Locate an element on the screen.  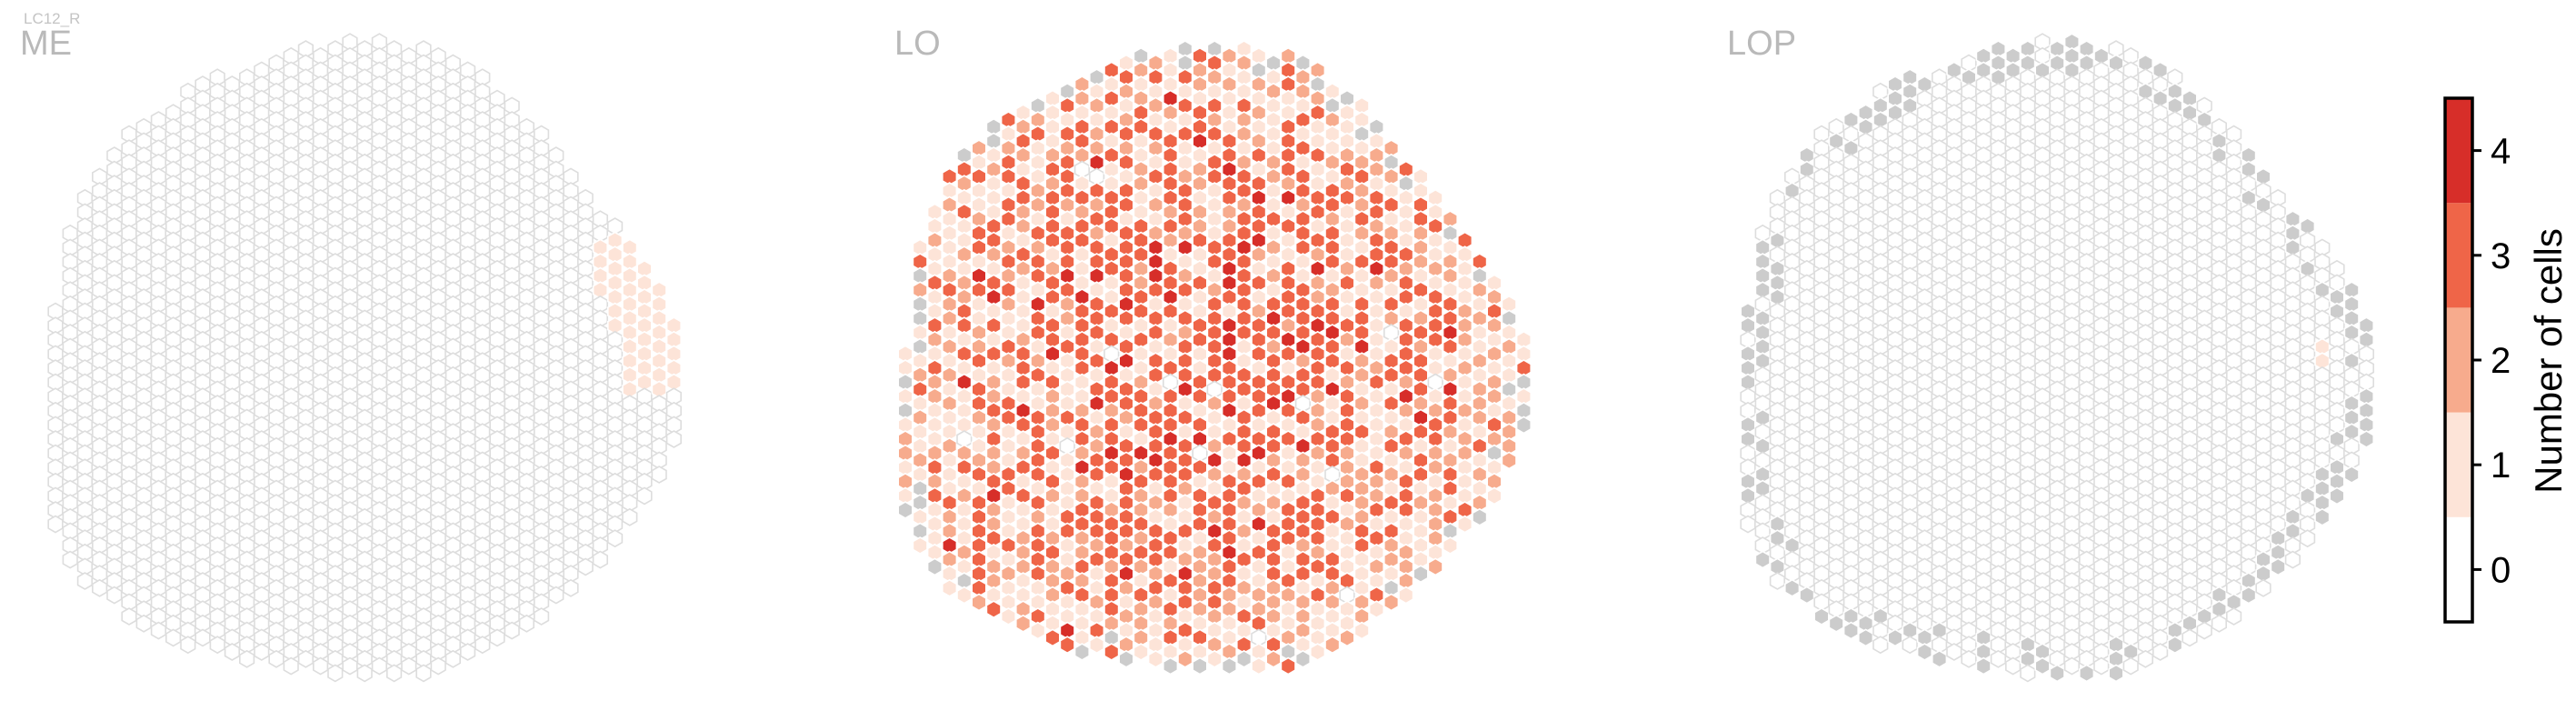
colorbar-tick-label: 1 is located at coordinates (2501, 466).